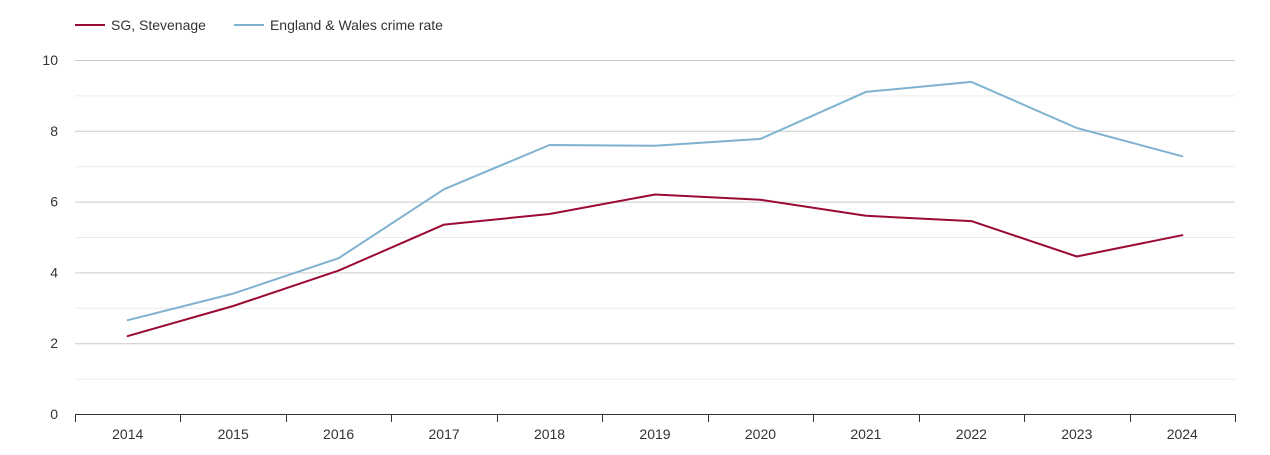 This screenshot has height=455, width=1270. I want to click on x-tick-label: 2014, so click(127, 434).